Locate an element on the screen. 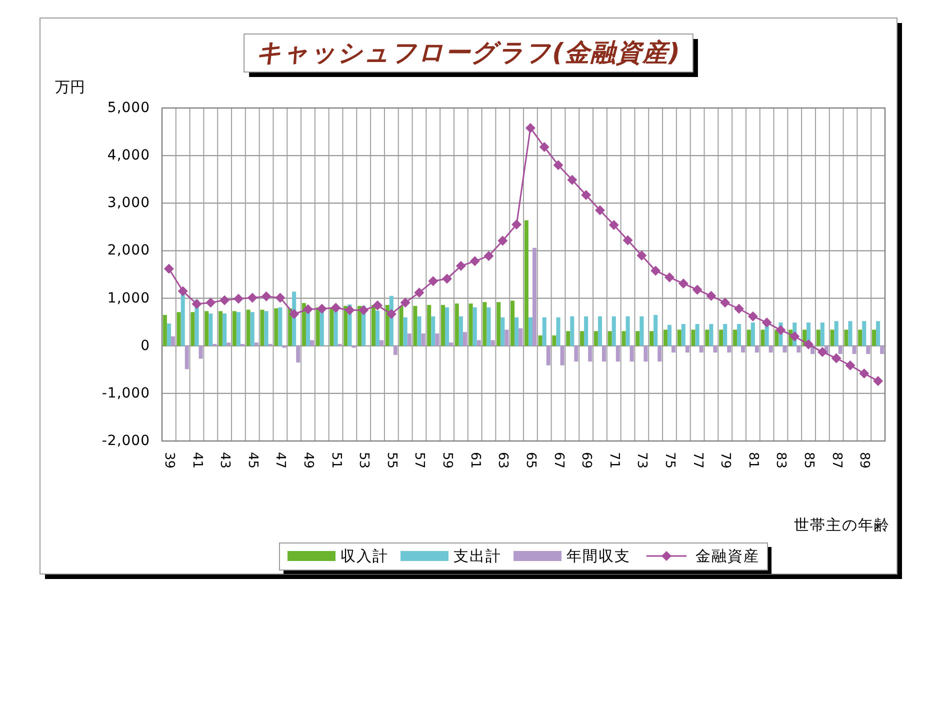  legend-label: 金融資産 is located at coordinates (728, 556).